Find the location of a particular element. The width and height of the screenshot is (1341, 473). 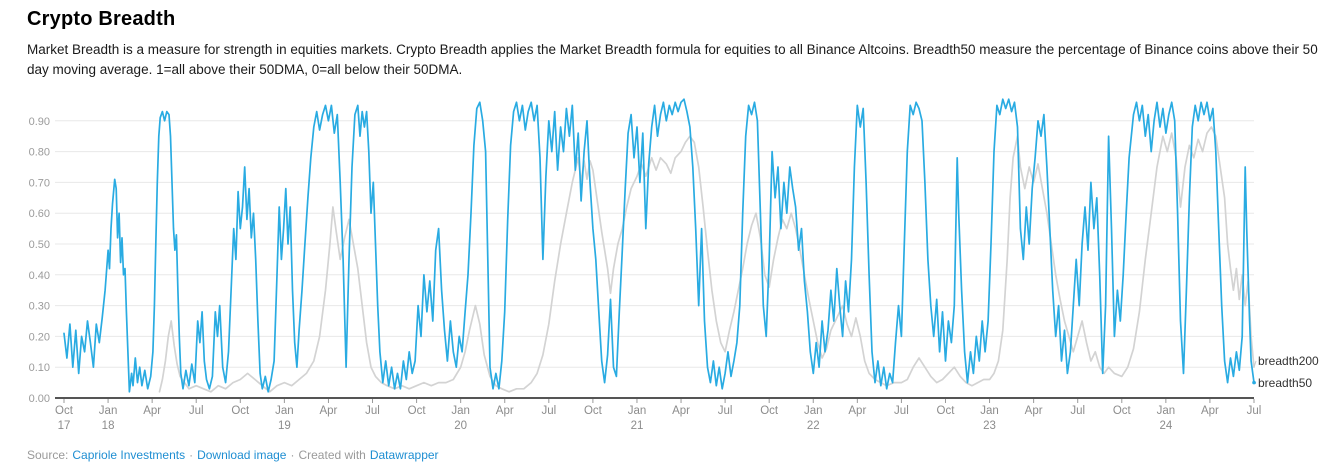

series-label-breadth50: breadth50 is located at coordinates (1285, 383).